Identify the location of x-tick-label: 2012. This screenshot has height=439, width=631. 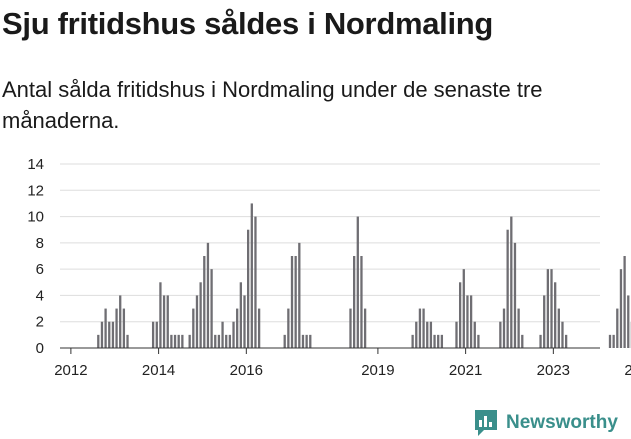
(70, 370).